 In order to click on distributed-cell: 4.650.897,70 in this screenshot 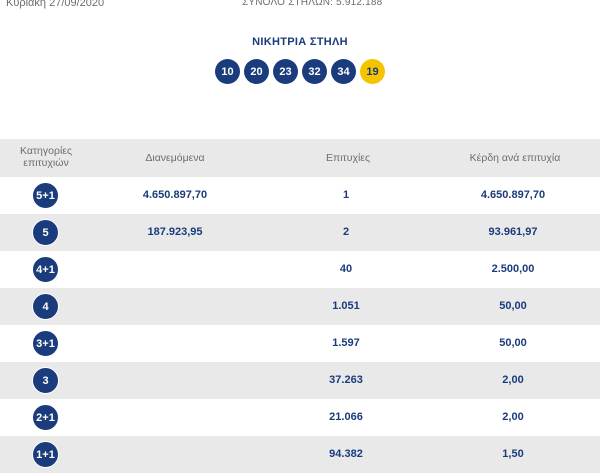, I will do `click(175, 195)`.